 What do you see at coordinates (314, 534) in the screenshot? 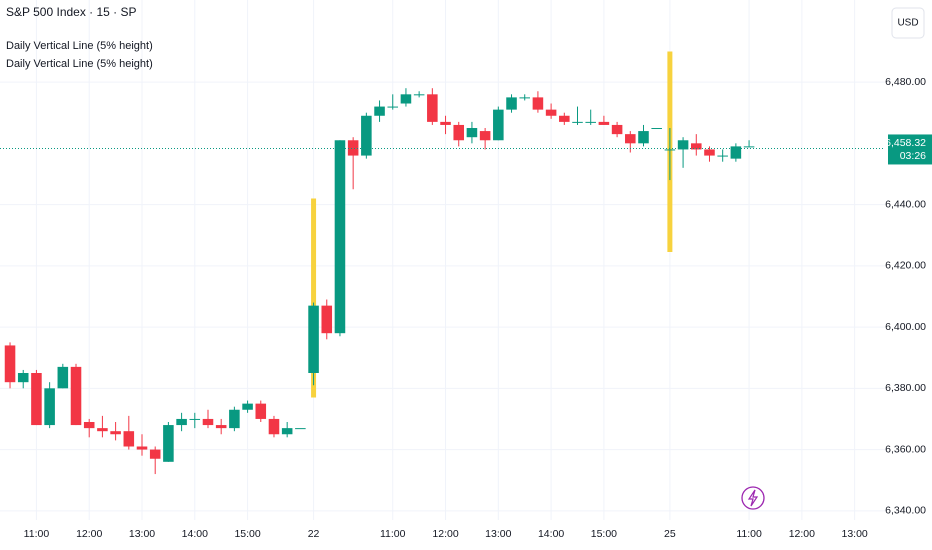
I see `x-tick-label: 22` at bounding box center [314, 534].